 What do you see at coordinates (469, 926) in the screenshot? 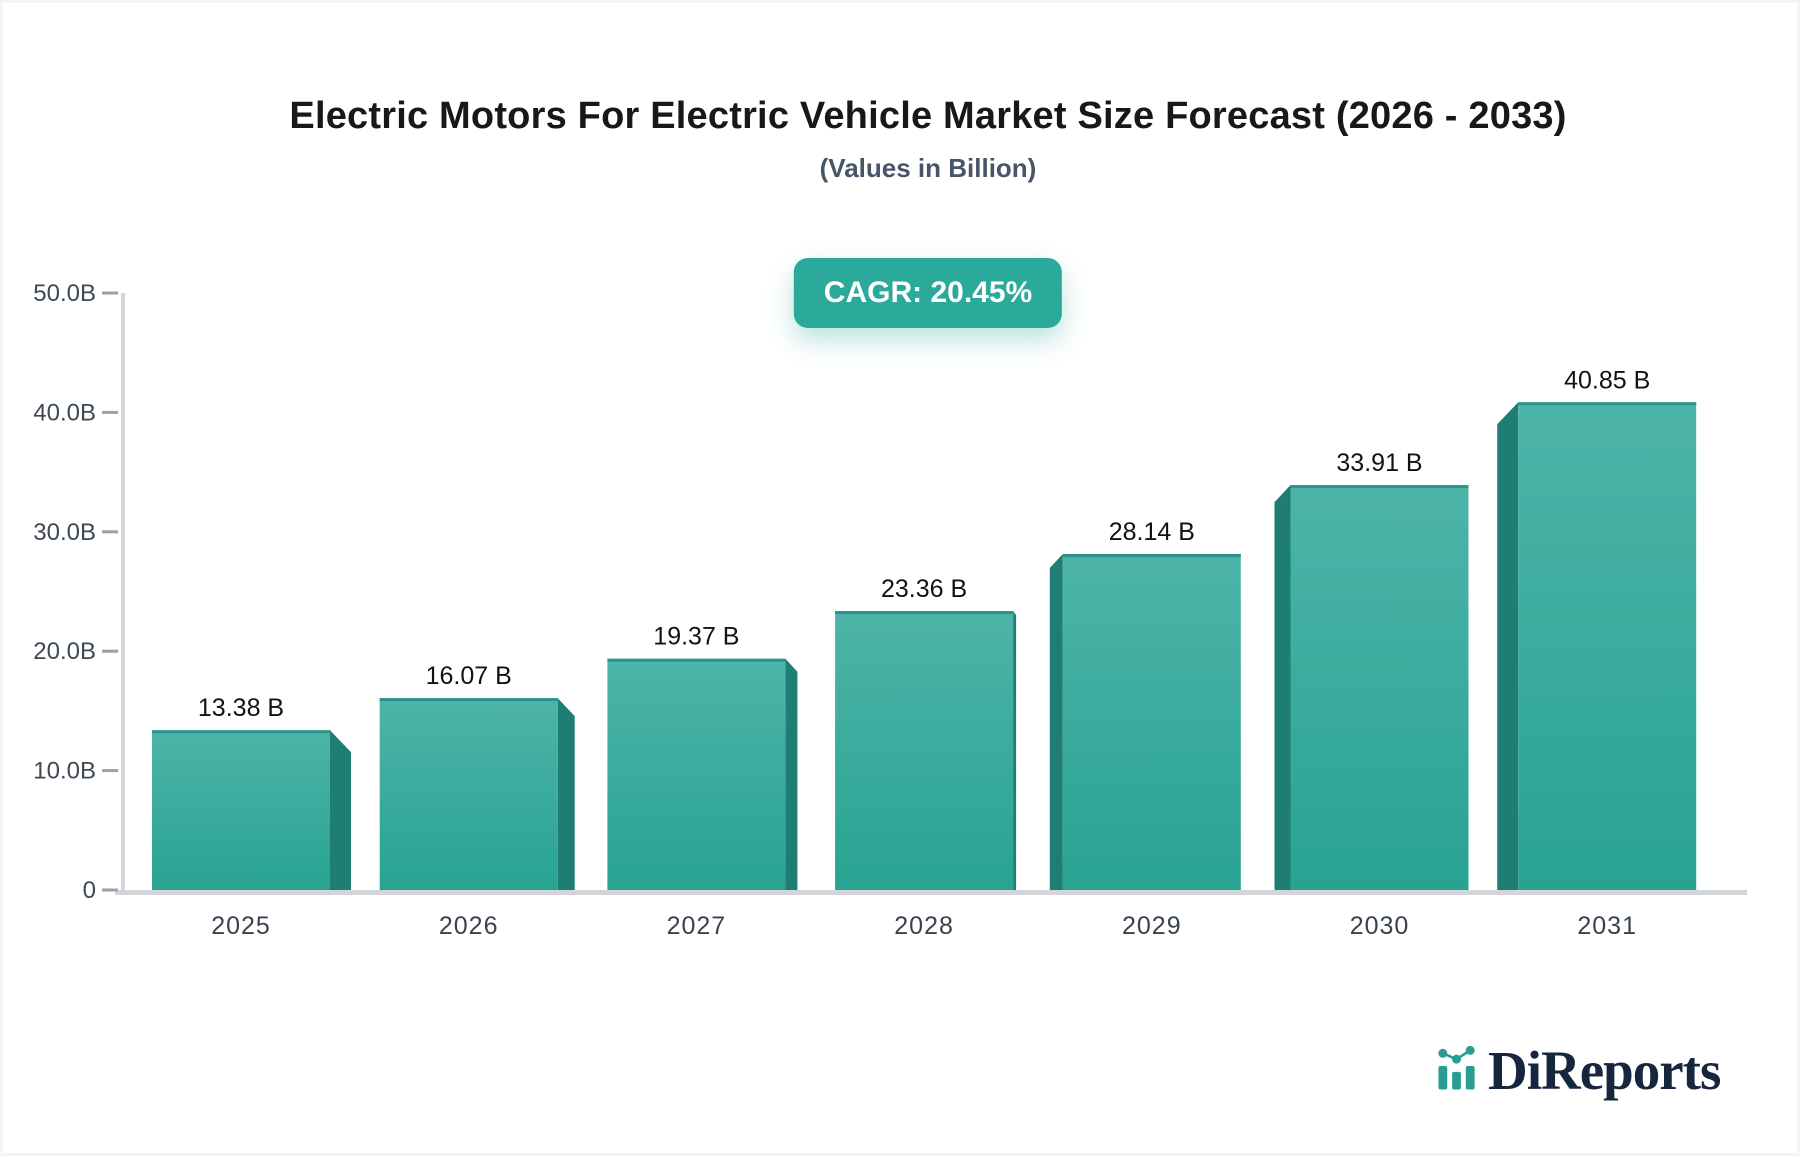
I see `x-tick-label: 2026` at bounding box center [469, 926].